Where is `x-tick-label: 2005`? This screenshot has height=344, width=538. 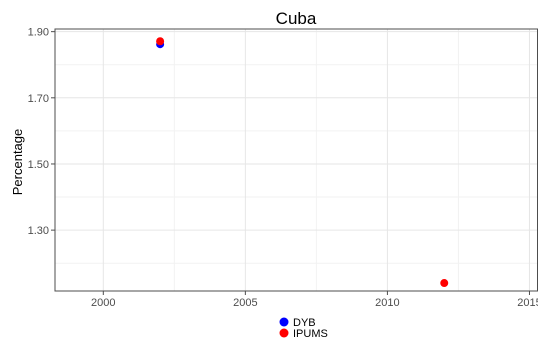
x-tick-label: 2005 is located at coordinates (245, 303).